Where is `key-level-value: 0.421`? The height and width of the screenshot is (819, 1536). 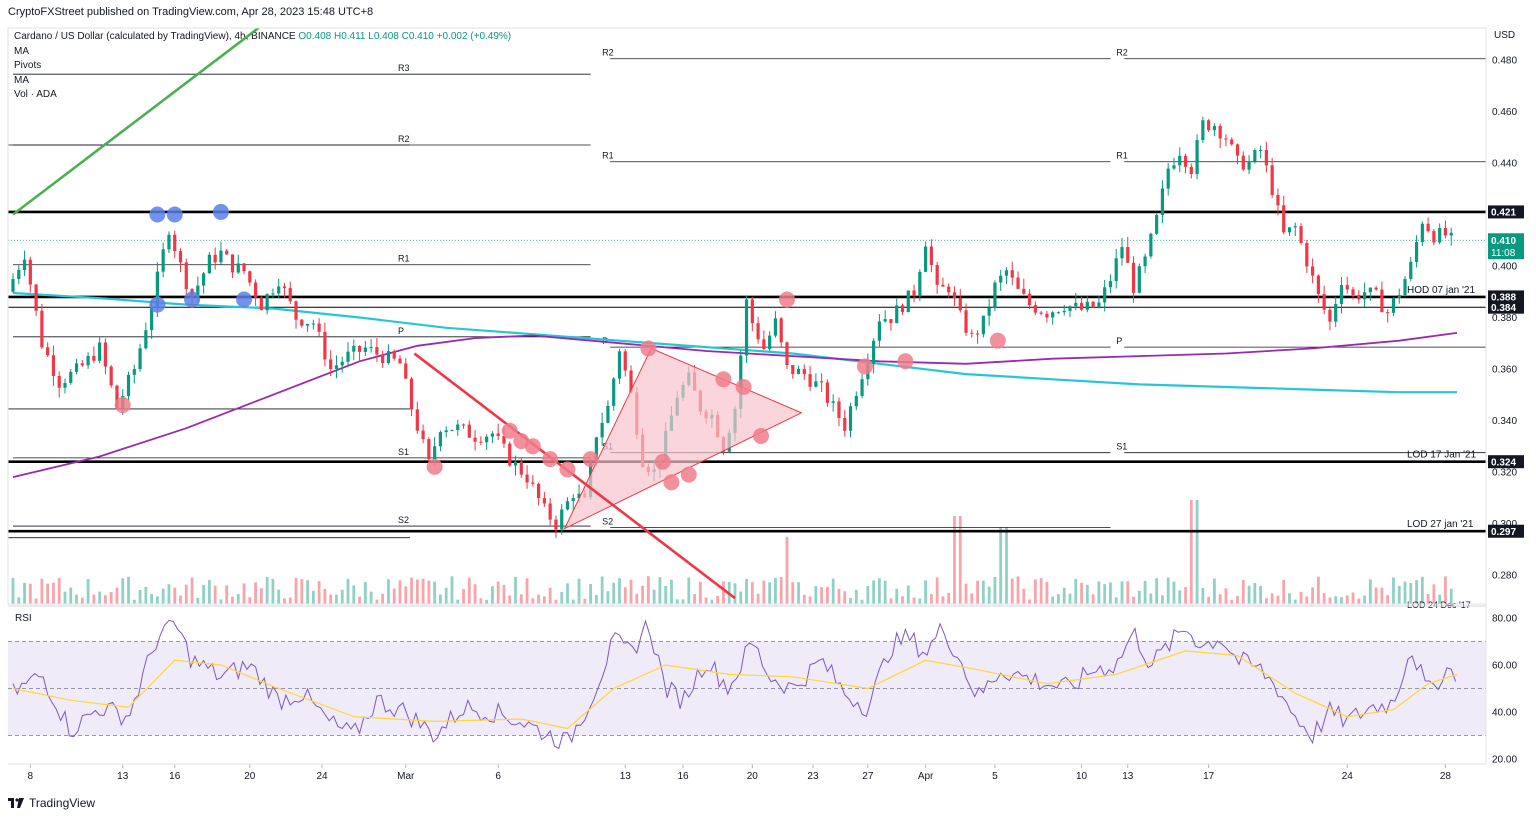 key-level-value: 0.421 is located at coordinates (1503, 213).